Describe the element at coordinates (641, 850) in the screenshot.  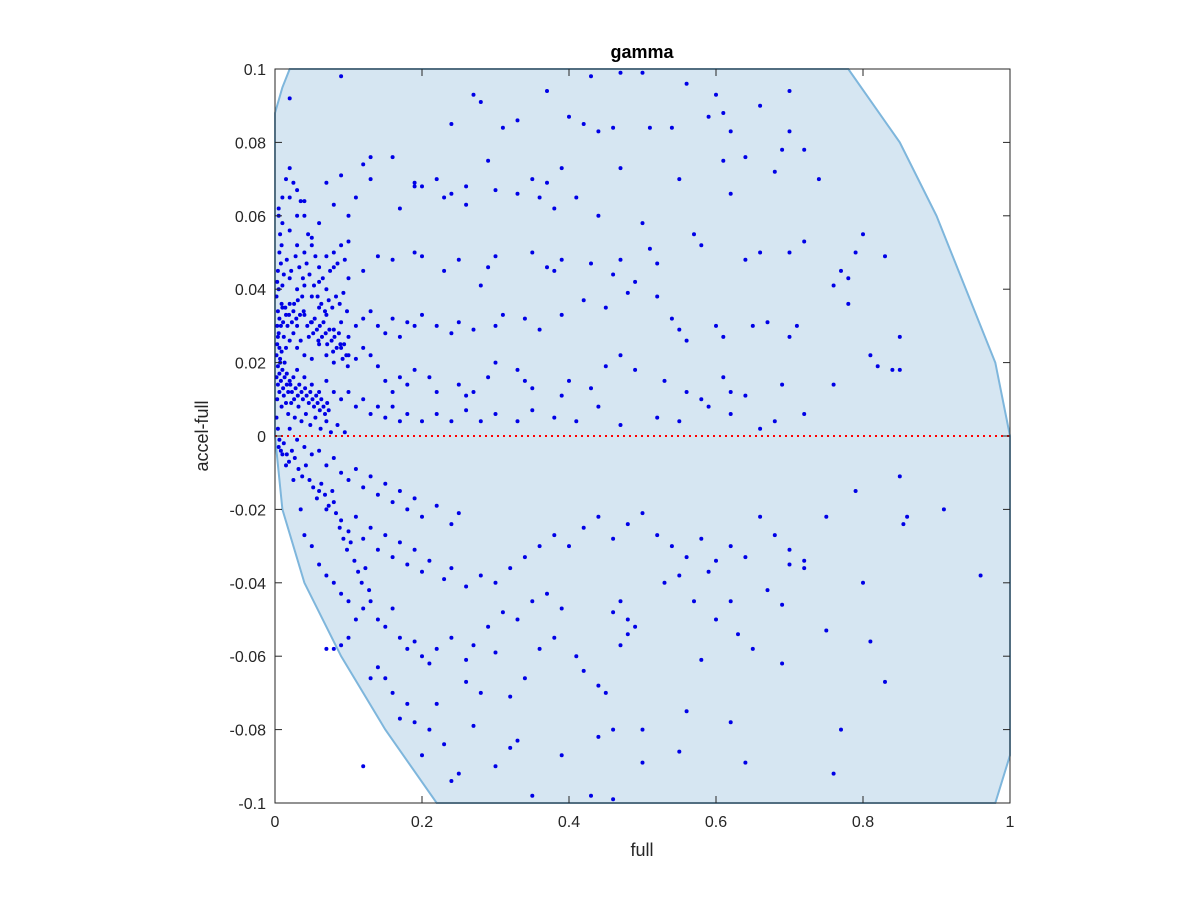
I see `x-axis-label: full` at that location.